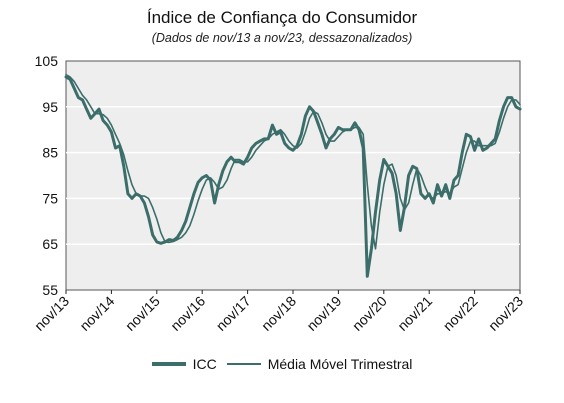 The image size is (564, 403). I want to click on x-tick-label: nov/14, so click(96, 313).